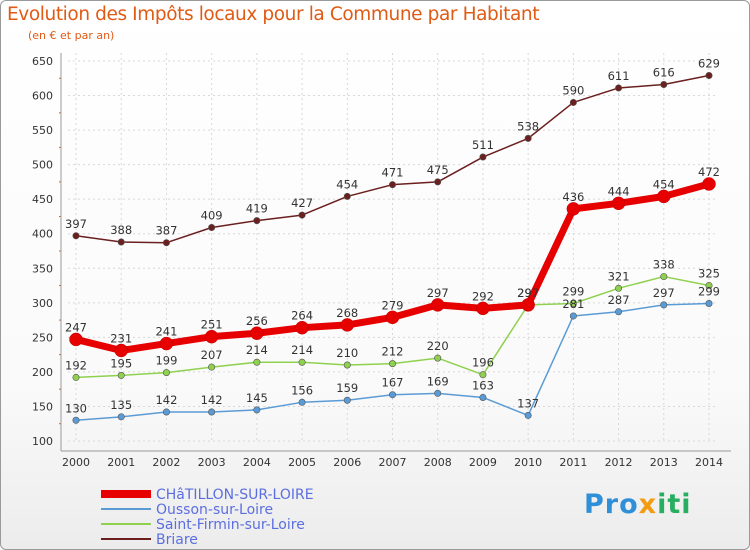 The height and width of the screenshot is (550, 750). Describe the element at coordinates (230, 525) in the screenshot. I see `legend-label: Saint-Firmin-sur-Loire` at that location.